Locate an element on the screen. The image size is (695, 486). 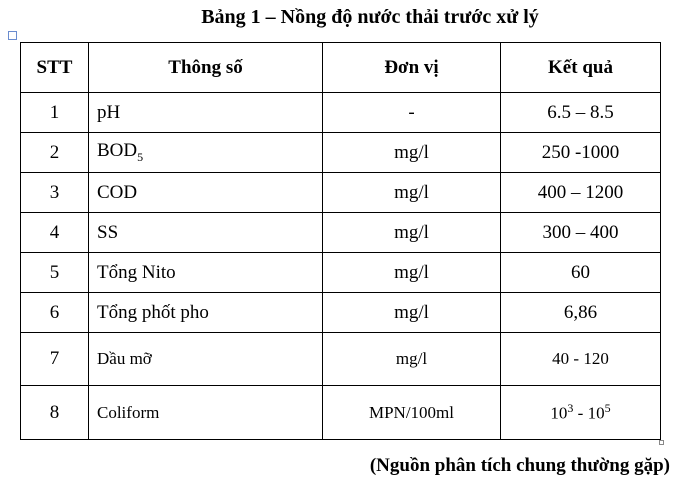
table-cell: 8 is located at coordinates (54, 412).